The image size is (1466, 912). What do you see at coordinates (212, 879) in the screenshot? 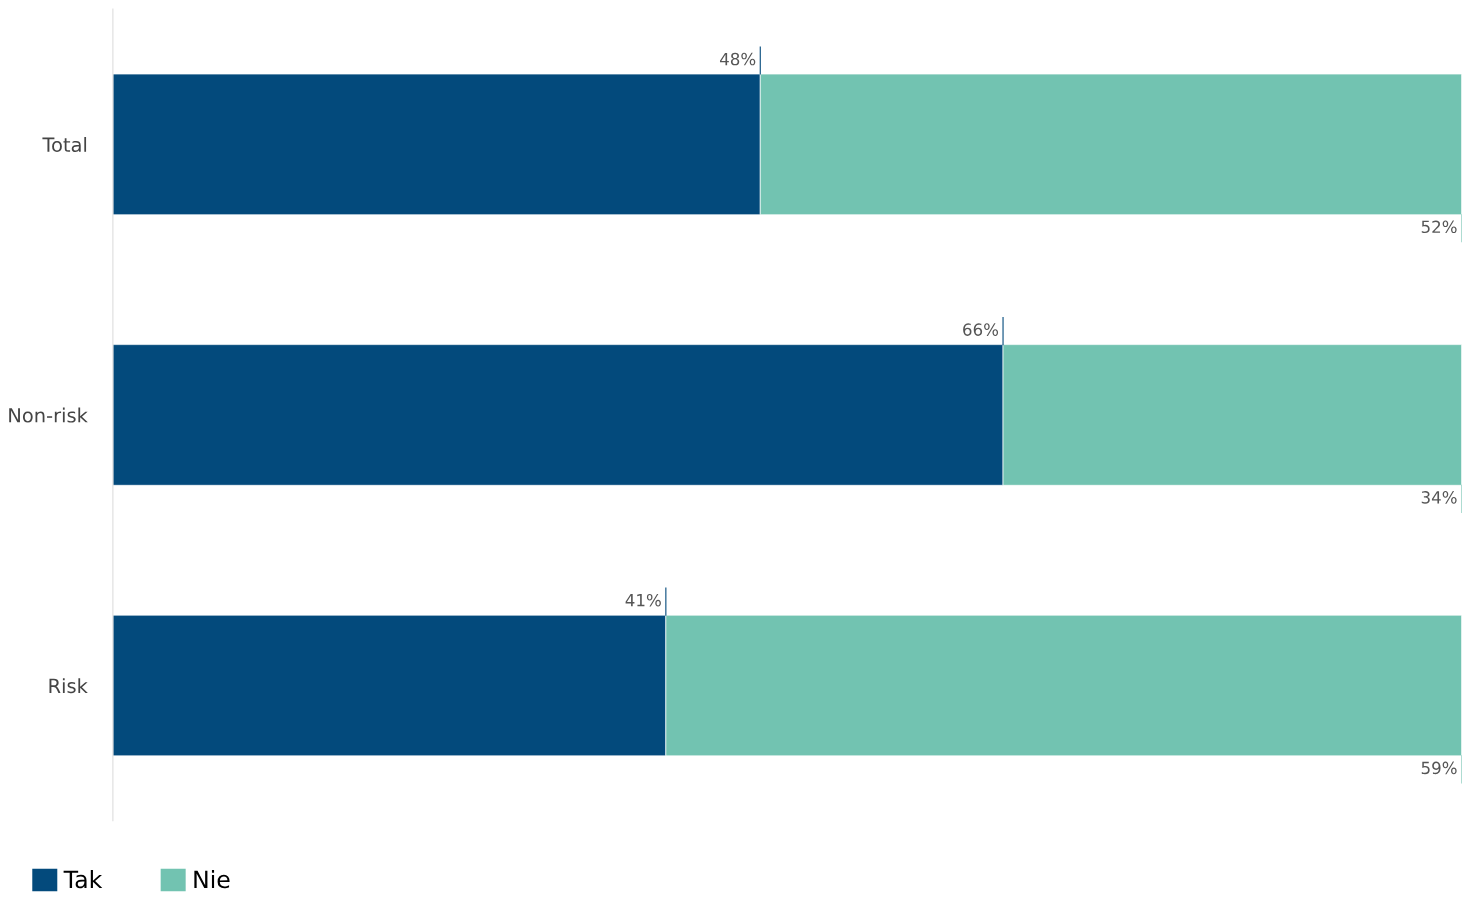
I see `legend-label: Nie` at bounding box center [212, 879].